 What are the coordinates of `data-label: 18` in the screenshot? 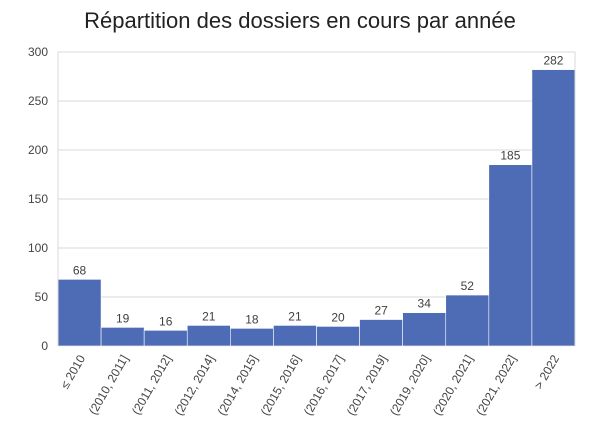 It's located at (252, 319).